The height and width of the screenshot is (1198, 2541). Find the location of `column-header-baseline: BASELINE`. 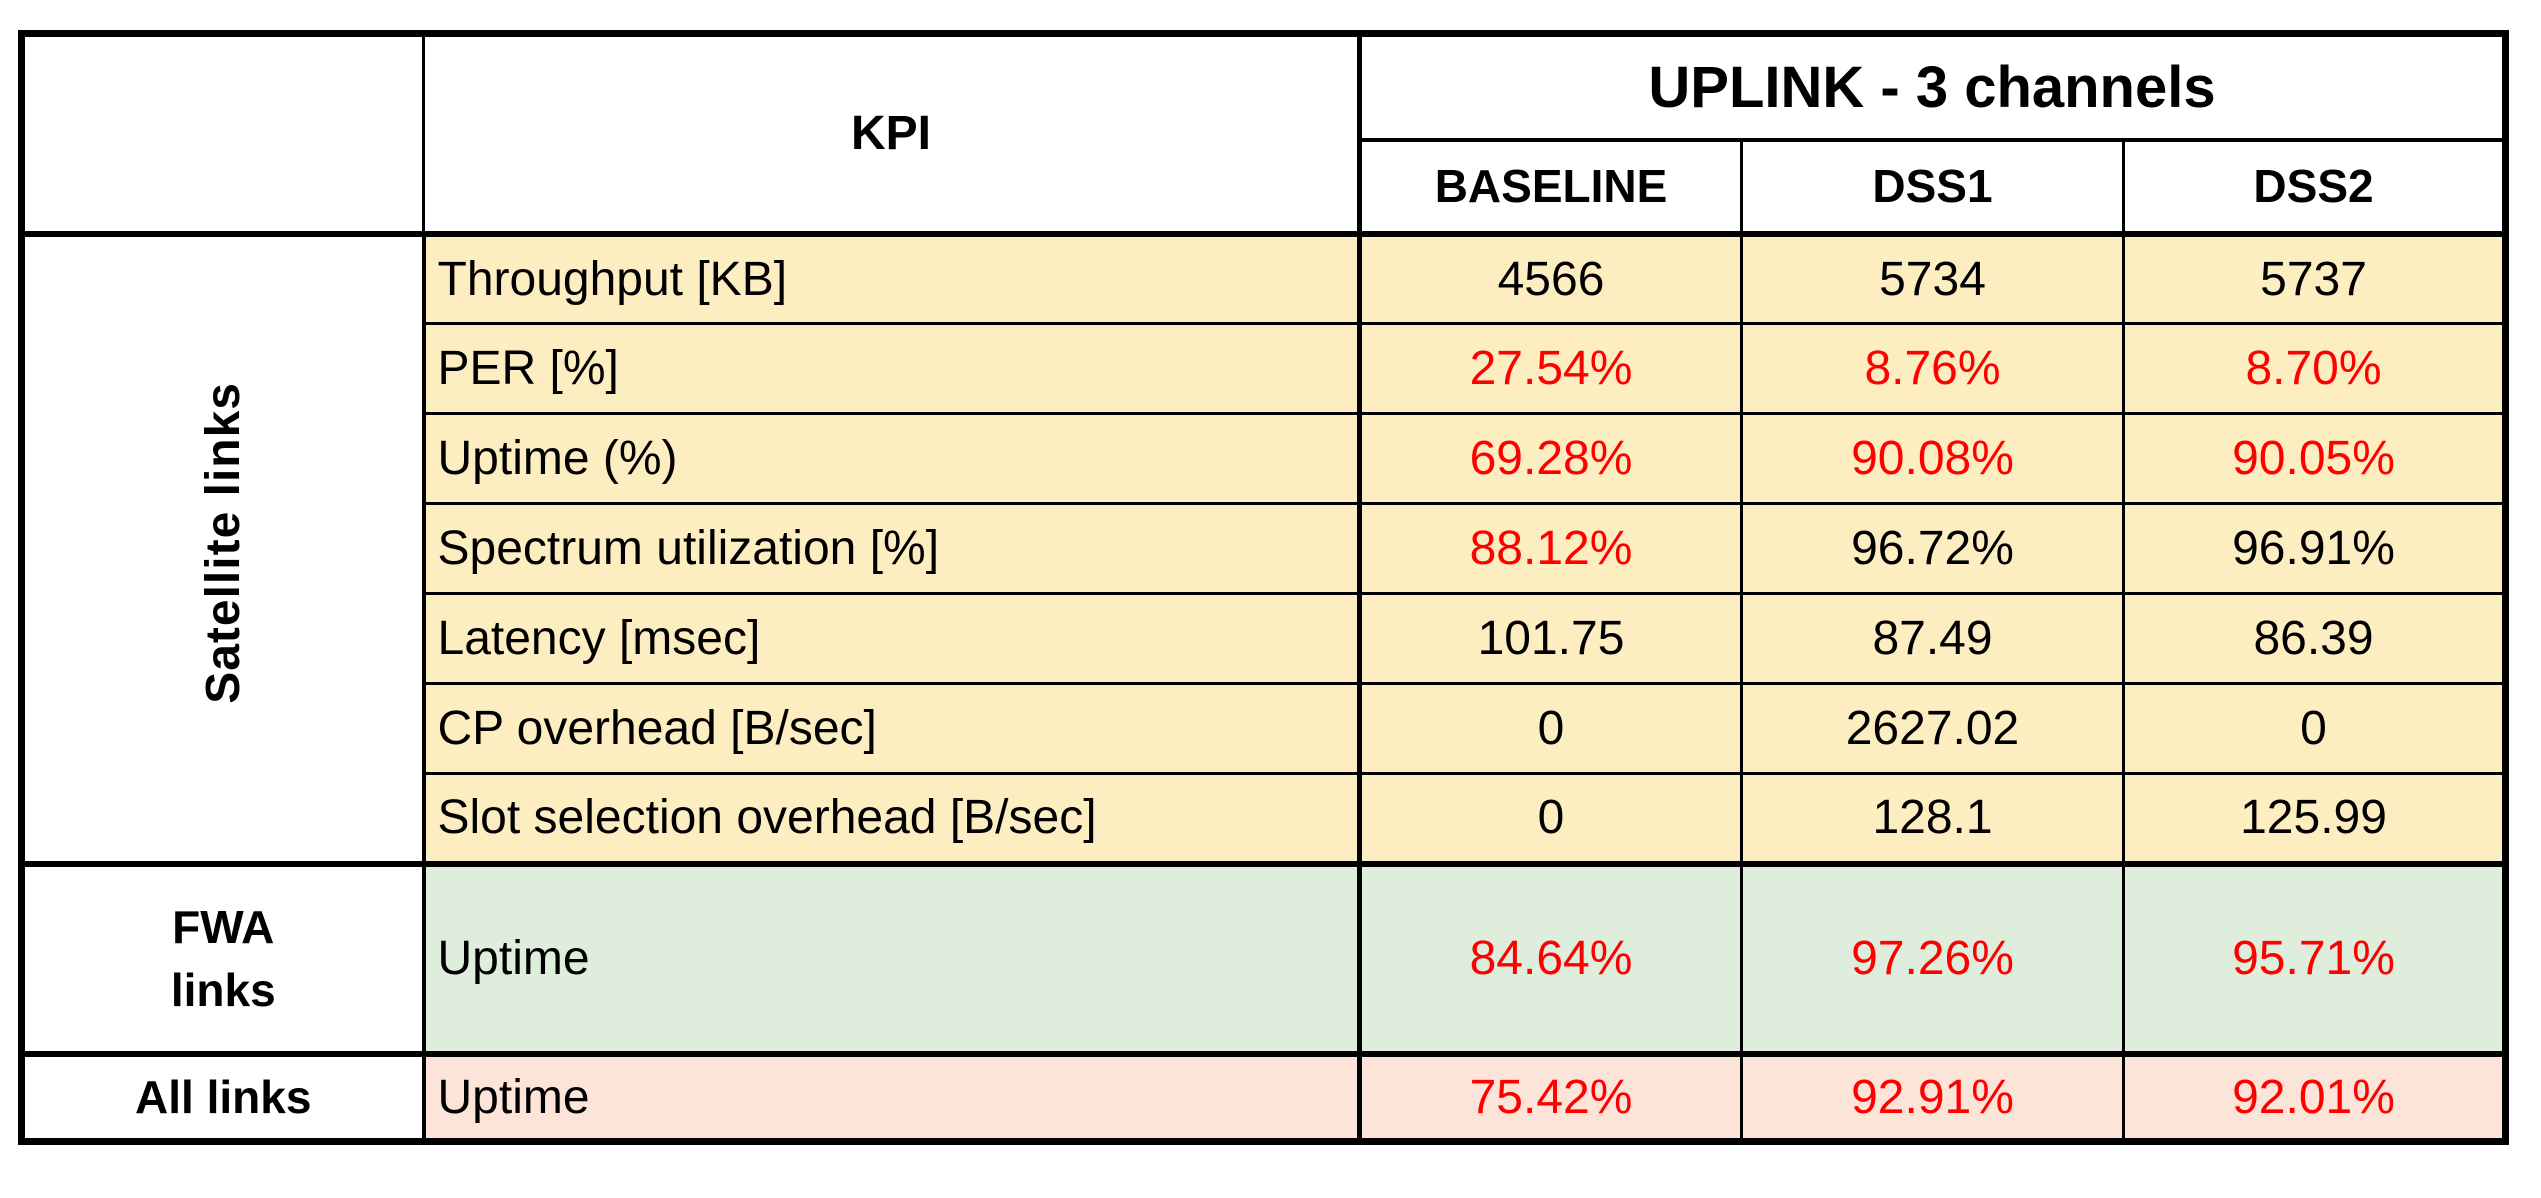

column-header-baseline: BASELINE is located at coordinates (1550, 187).